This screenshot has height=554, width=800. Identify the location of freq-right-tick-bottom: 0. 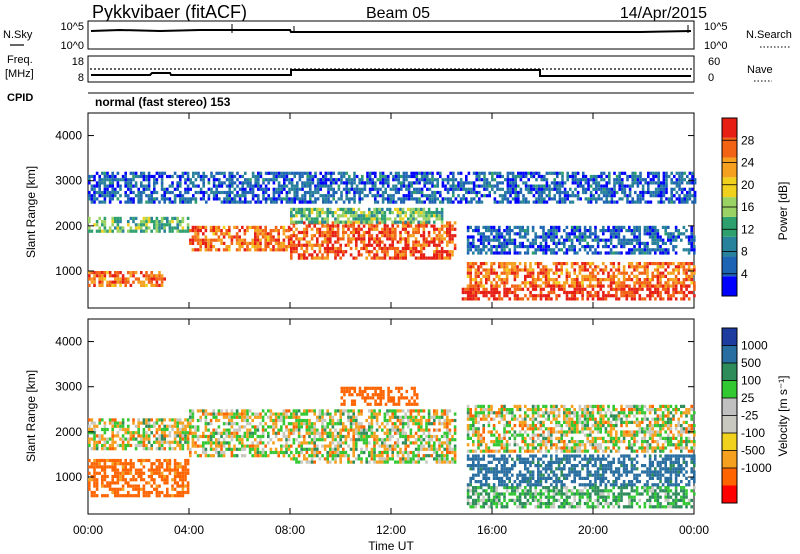
(711, 78).